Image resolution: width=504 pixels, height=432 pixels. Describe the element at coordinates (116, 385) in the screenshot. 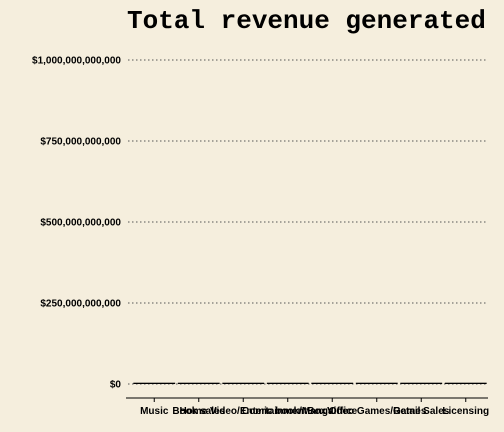

I see `y-tick-label: $0` at that location.